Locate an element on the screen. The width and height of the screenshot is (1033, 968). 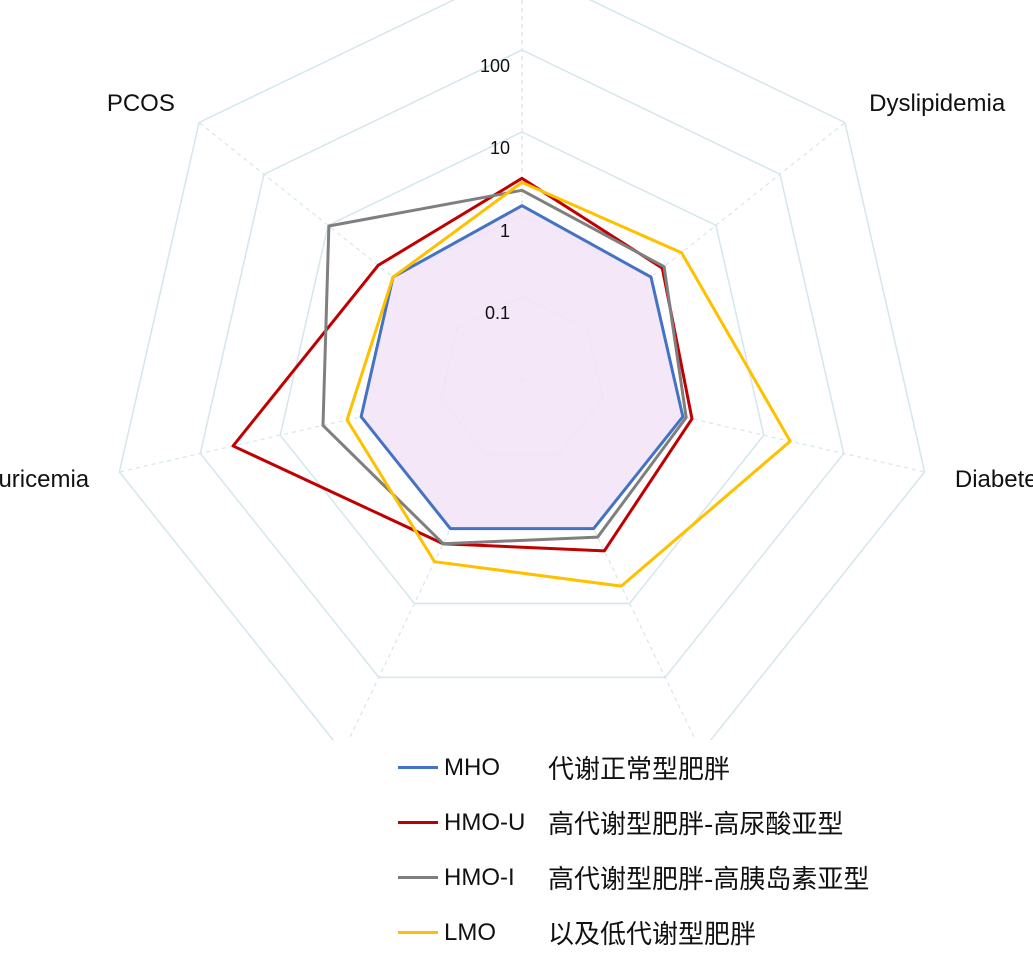
series-mho-line is located at coordinates (522, 367).